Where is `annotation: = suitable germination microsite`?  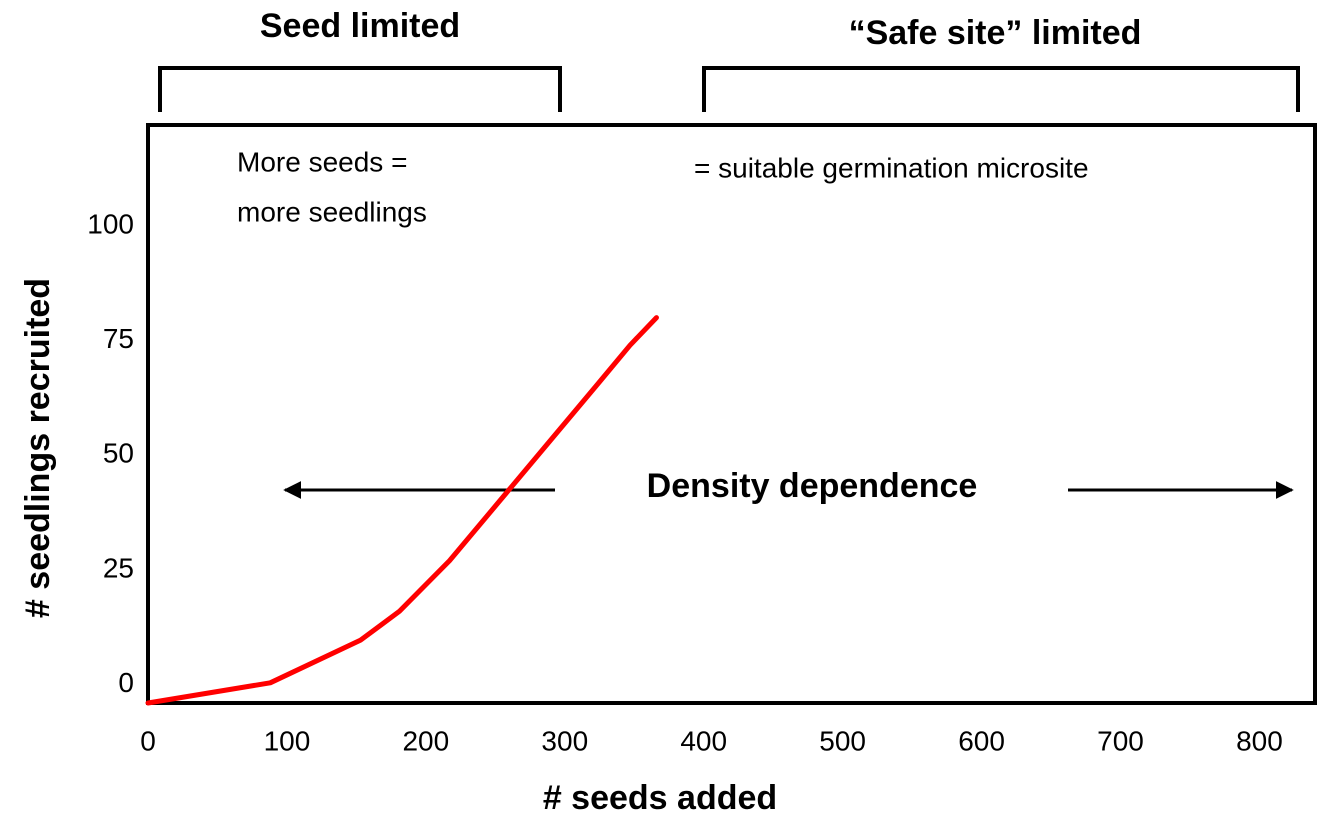 annotation: = suitable germination microsite is located at coordinates (891, 167).